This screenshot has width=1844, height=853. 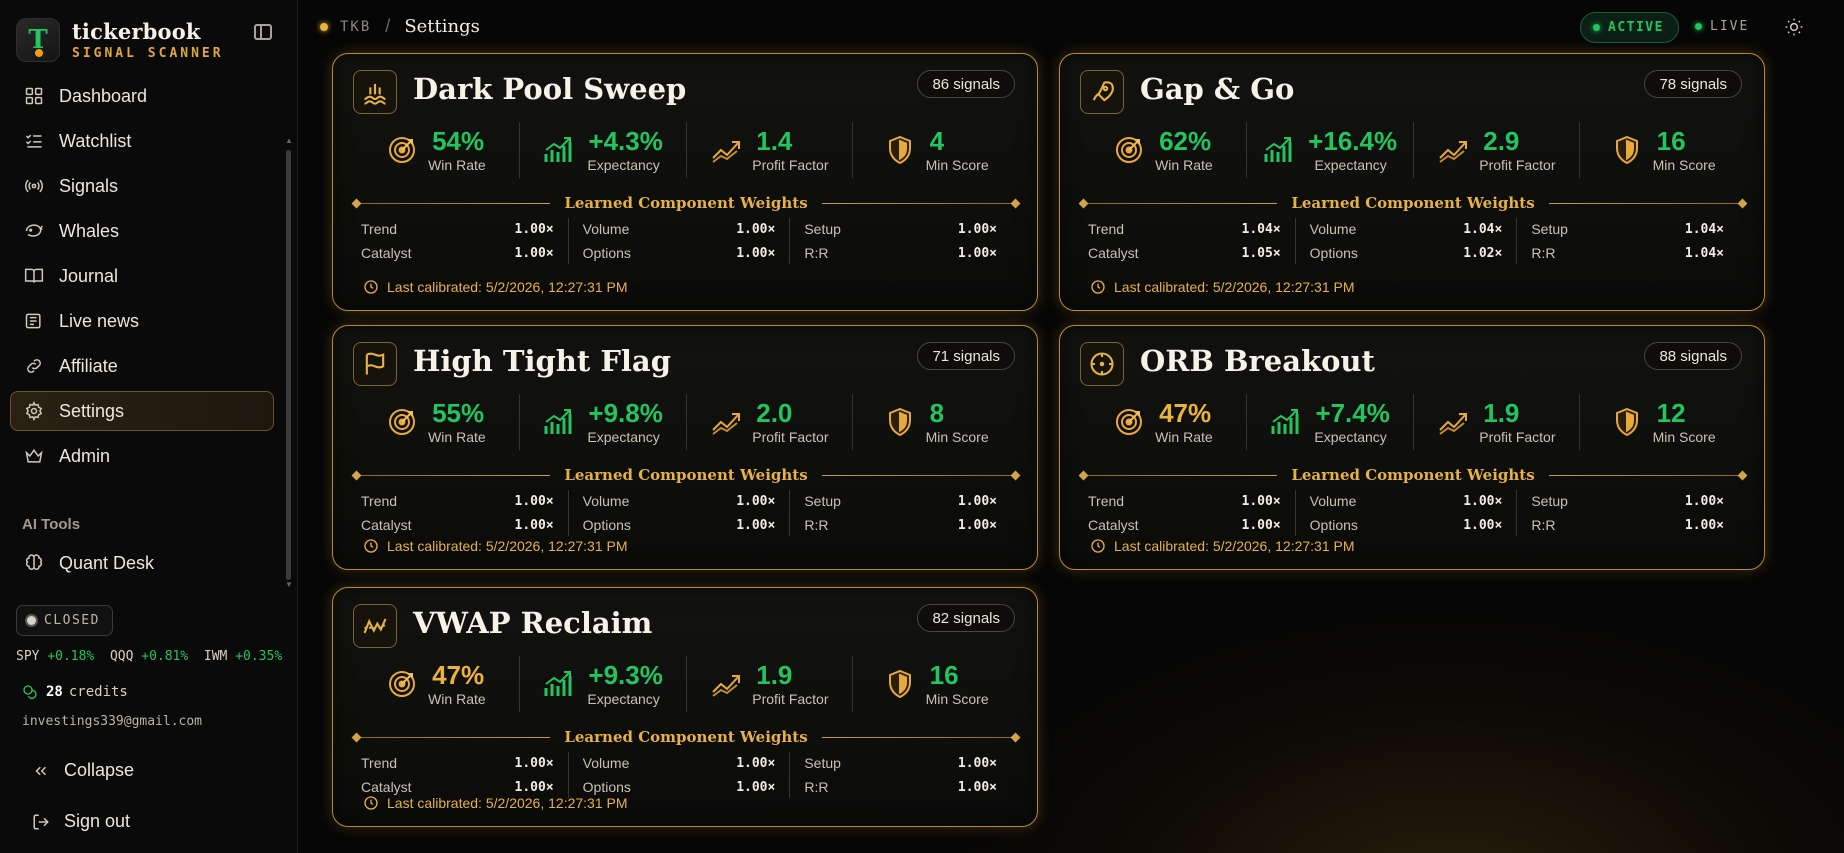 I want to click on bar-chart-up-icon, so click(x=1285, y=422).